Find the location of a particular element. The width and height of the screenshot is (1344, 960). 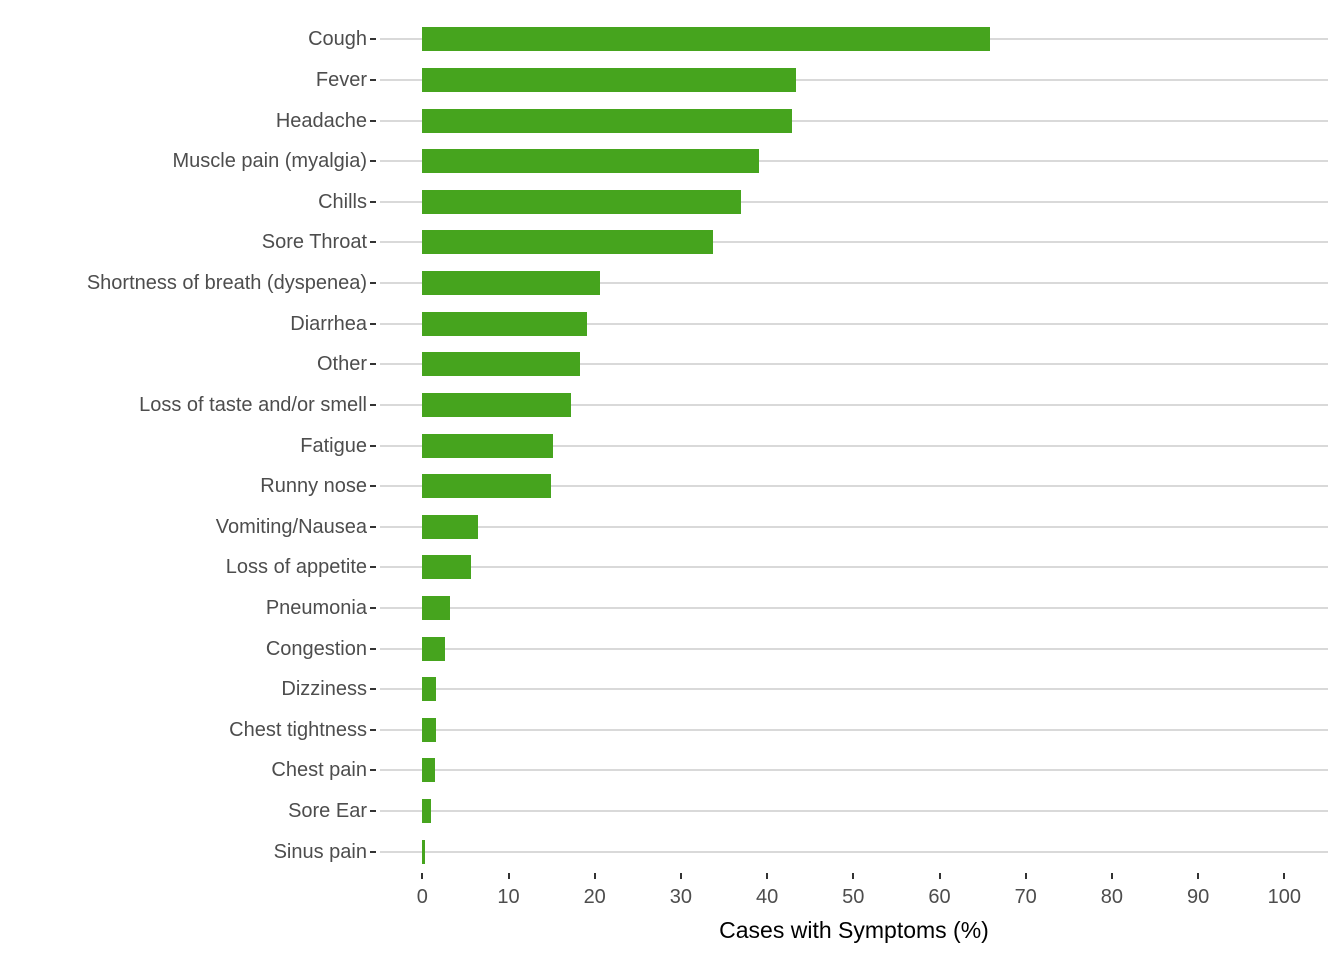

x-tick-label: 20 is located at coordinates (594, 897).